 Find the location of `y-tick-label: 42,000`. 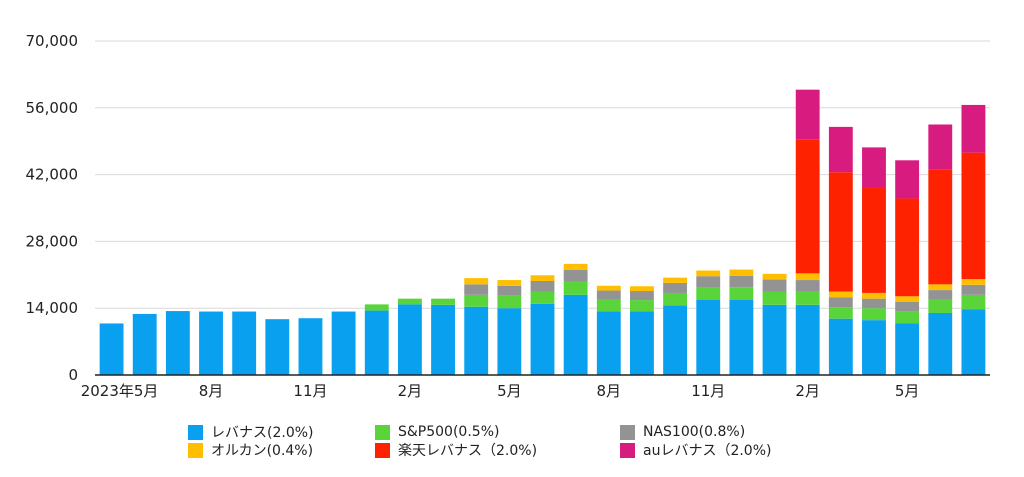

y-tick-label: 42,000 is located at coordinates (52, 175).